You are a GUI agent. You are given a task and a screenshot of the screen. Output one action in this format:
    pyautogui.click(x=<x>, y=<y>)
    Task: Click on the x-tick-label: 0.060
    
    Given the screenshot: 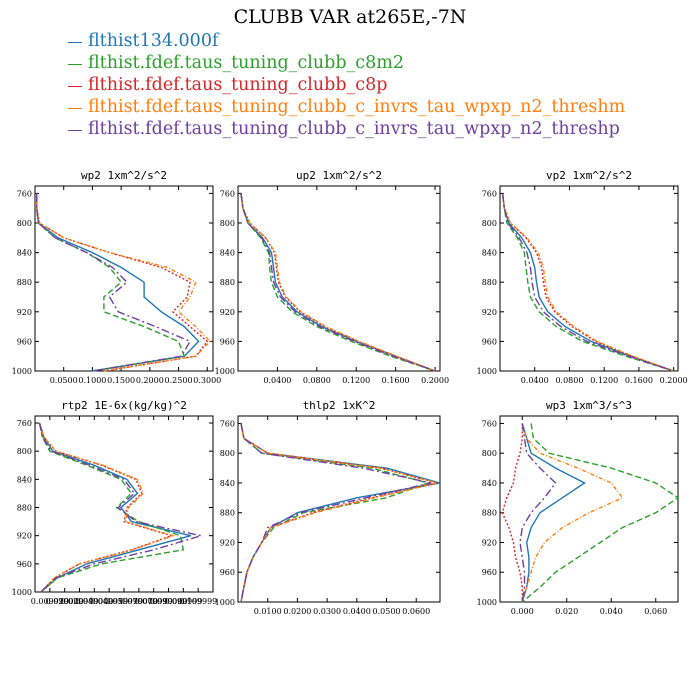 What is the action you would take?
    pyautogui.click(x=655, y=611)
    